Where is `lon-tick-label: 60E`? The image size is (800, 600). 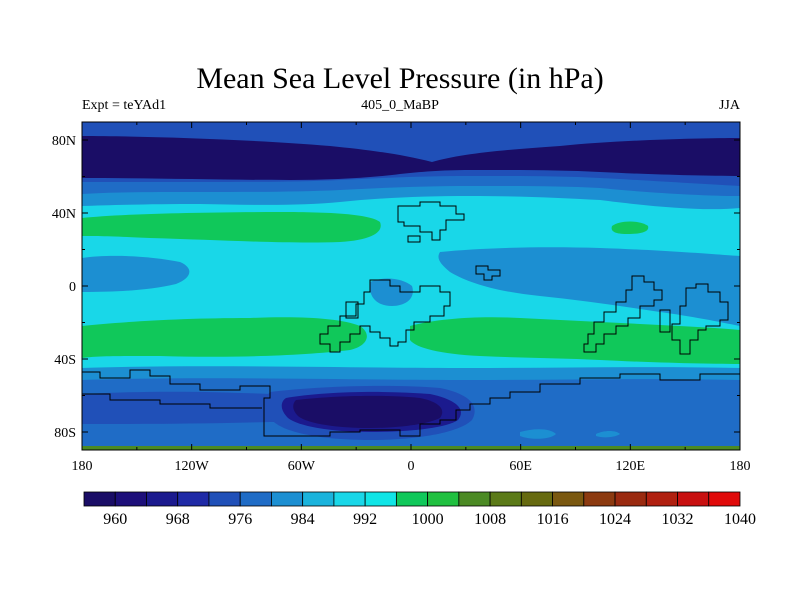 lon-tick-label: 60E is located at coordinates (520, 466).